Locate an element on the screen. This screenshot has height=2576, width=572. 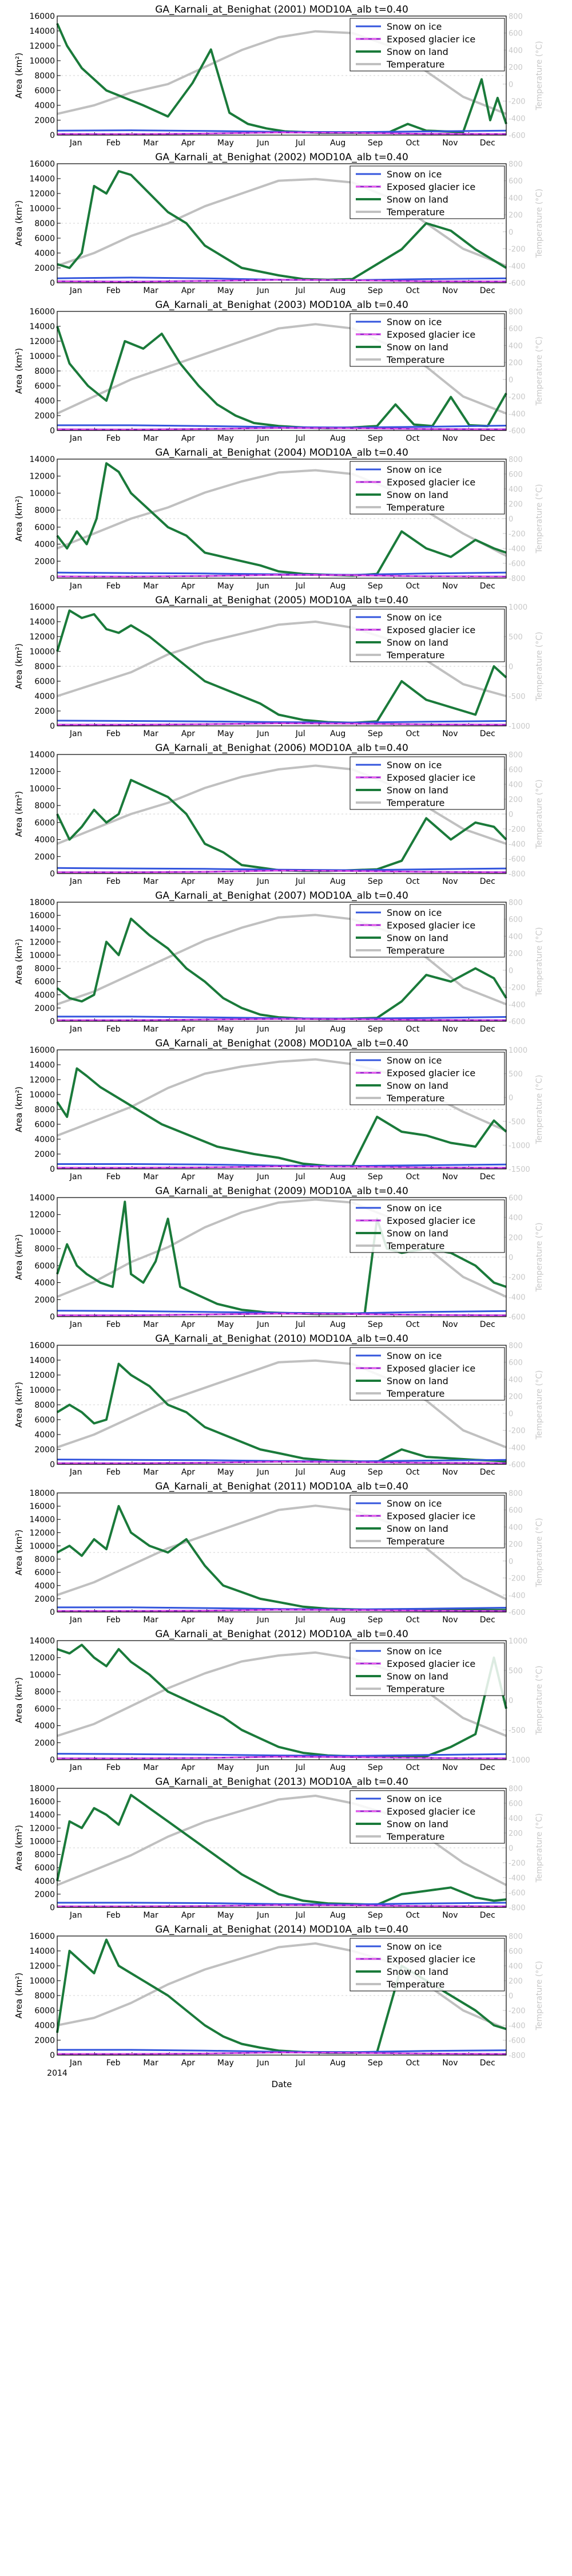
y-tick-label: 8000 is located at coordinates (44, 806).